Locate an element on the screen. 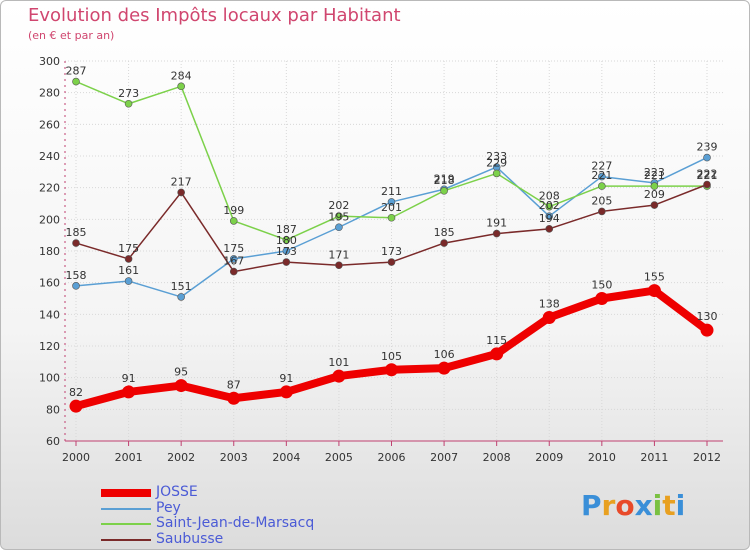  logo-letter: P is located at coordinates (591, 505).